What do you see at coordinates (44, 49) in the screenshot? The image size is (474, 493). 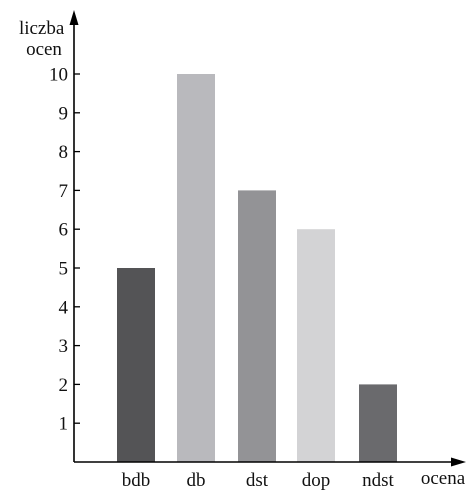 I see `y-axis-label-line-2: ocen` at bounding box center [44, 49].